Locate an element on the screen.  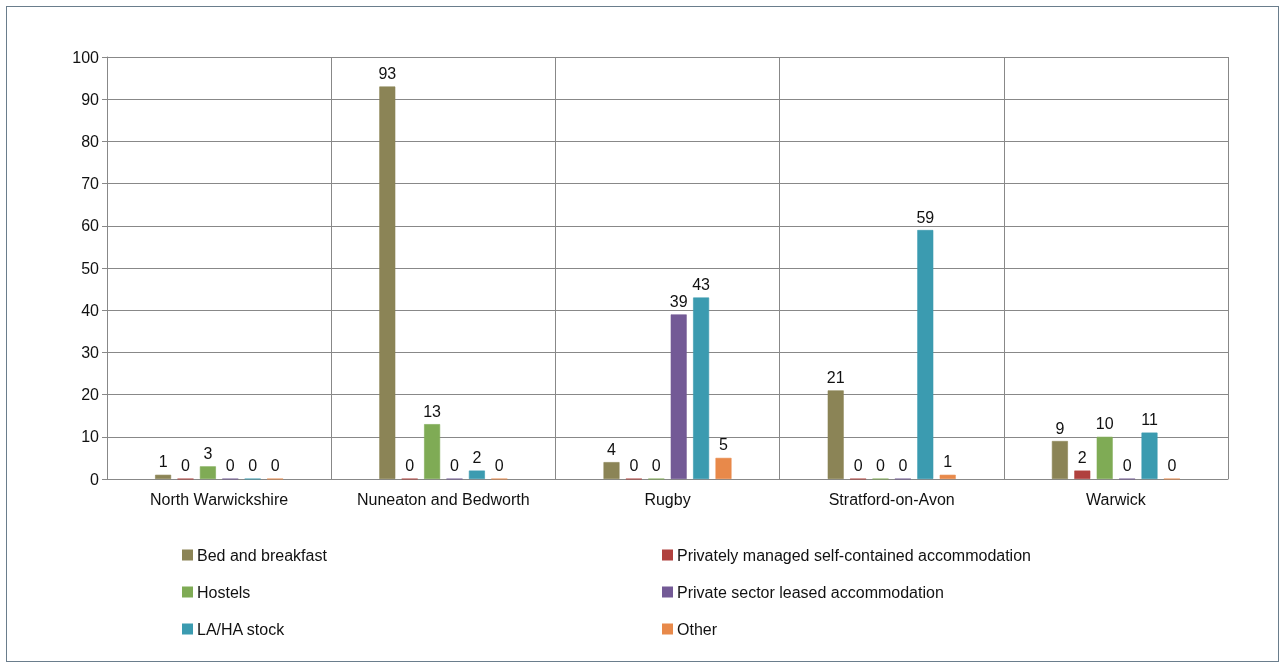
data-label: 4 is located at coordinates (612, 449).